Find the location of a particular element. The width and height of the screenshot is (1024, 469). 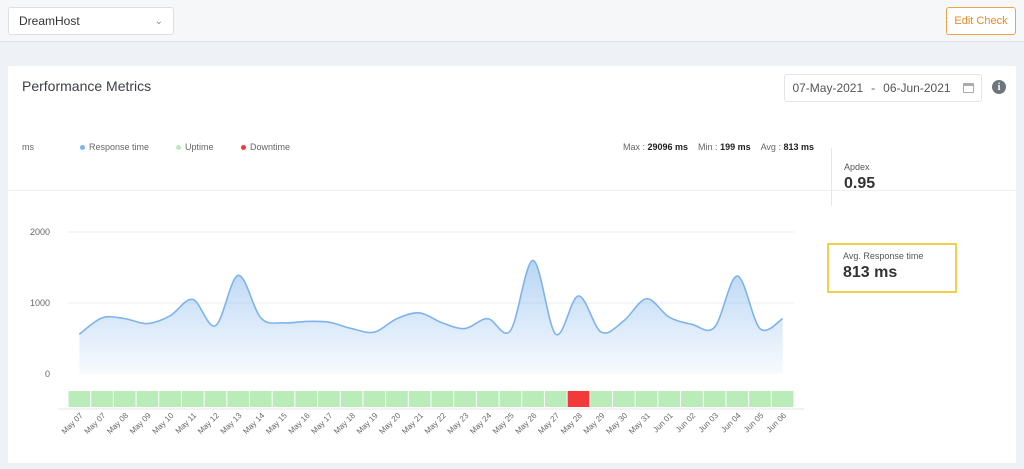

card-title: Performance Metrics is located at coordinates (87, 86).